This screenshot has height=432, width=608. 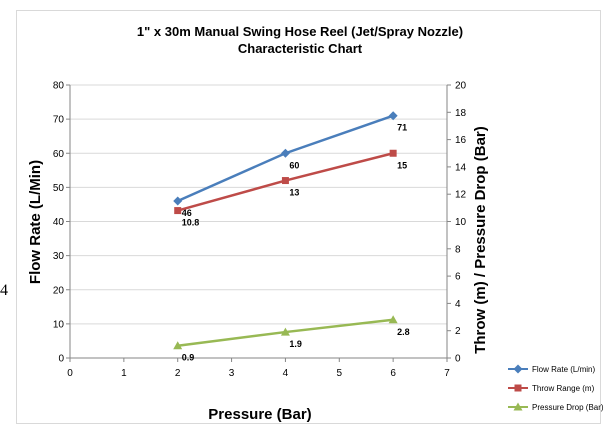 What do you see at coordinates (403, 332) in the screenshot?
I see `data-label: 2.8` at bounding box center [403, 332].